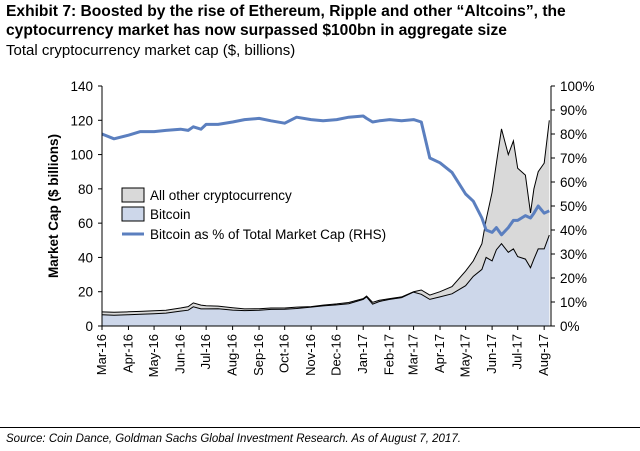 The width and height of the screenshot is (640, 451). What do you see at coordinates (439, 353) in the screenshot?
I see `x-axis-tick-label: Apr-17` at bounding box center [439, 353].